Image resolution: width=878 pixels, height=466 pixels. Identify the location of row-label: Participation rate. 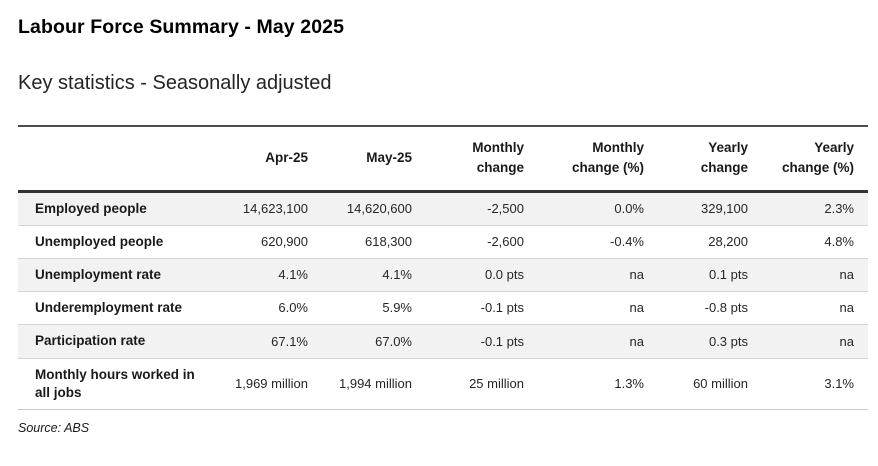
(90, 341).